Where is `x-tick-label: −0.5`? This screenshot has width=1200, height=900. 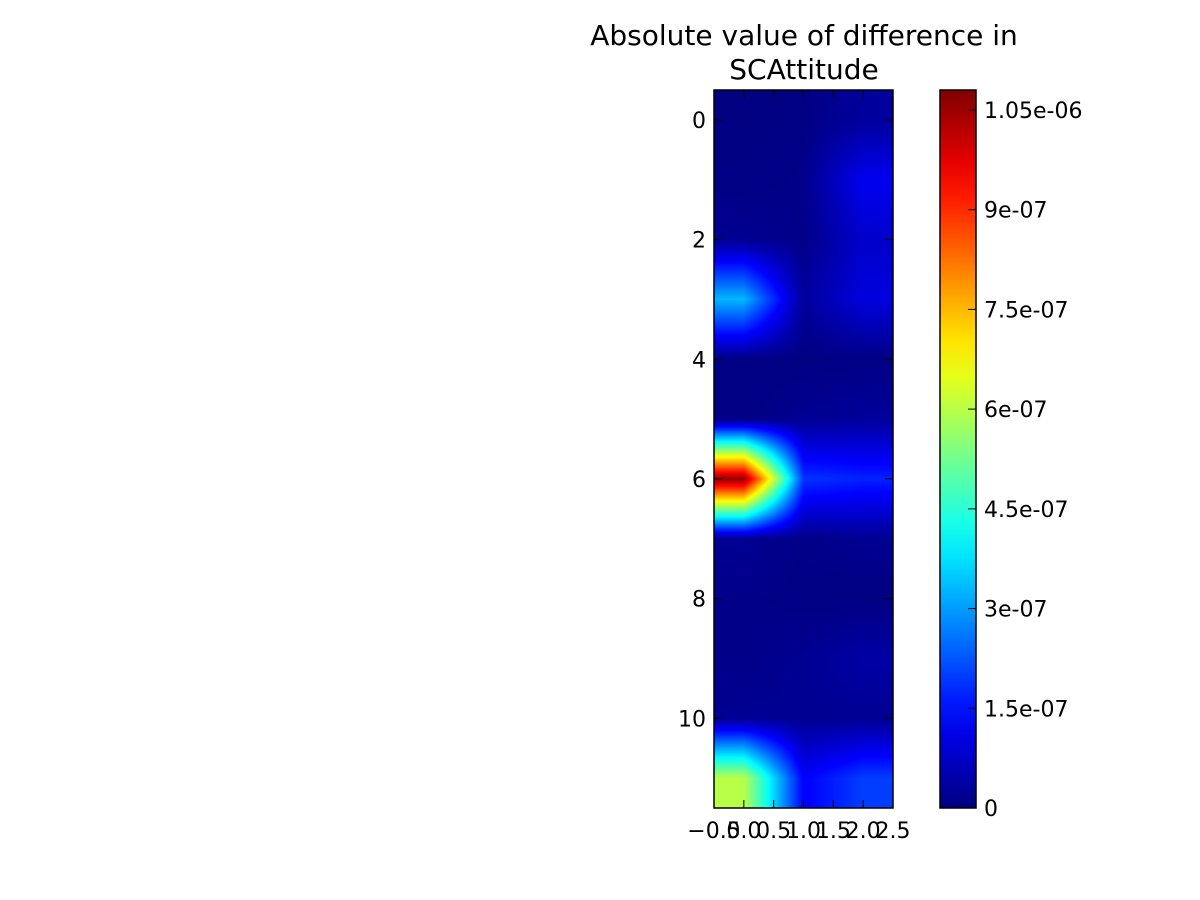
x-tick-label: −0.5 is located at coordinates (713, 831).